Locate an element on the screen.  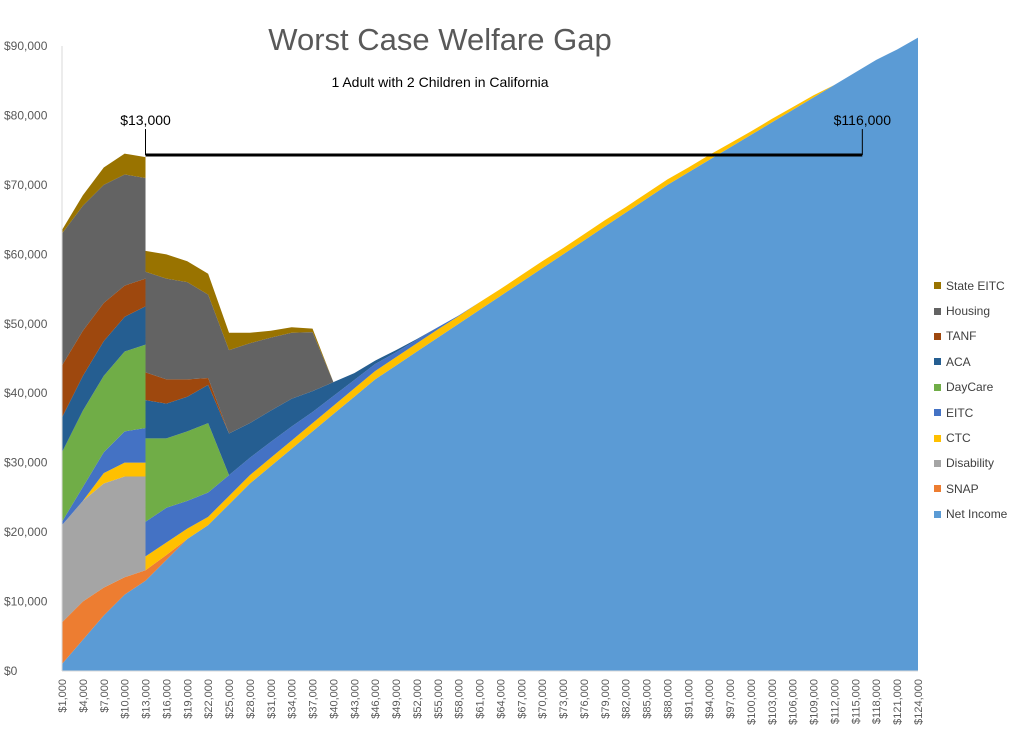
x-tick-label: $118,000 is located at coordinates (877, 701).